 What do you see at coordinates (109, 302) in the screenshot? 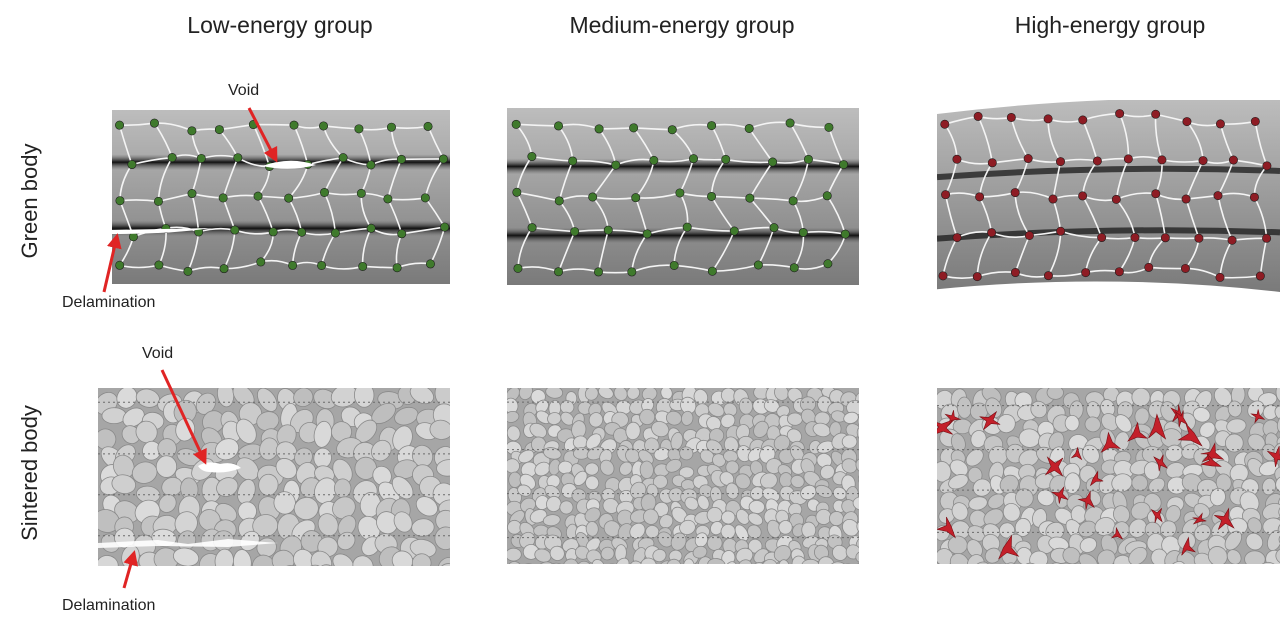
I see `delamination-label-green: Delamination` at bounding box center [109, 302].